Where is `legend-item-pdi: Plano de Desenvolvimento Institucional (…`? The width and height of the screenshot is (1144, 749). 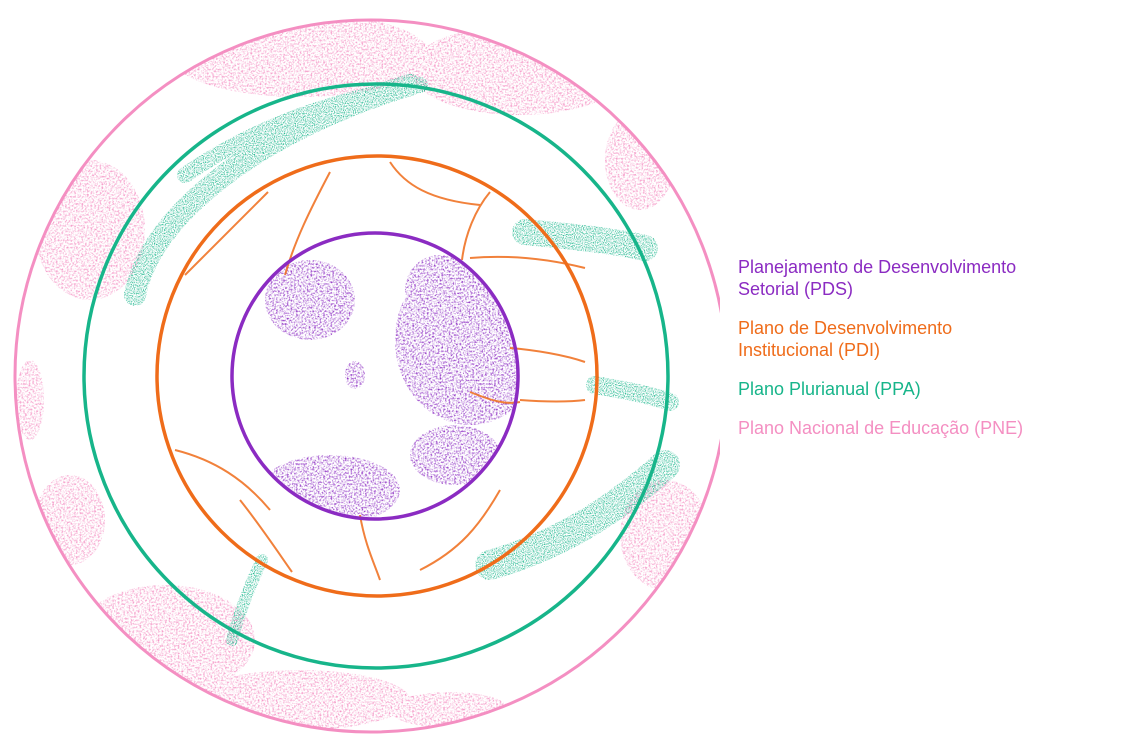 legend-item-pdi: Plano de Desenvolvimento Institucional (… is located at coordinates (845, 339).